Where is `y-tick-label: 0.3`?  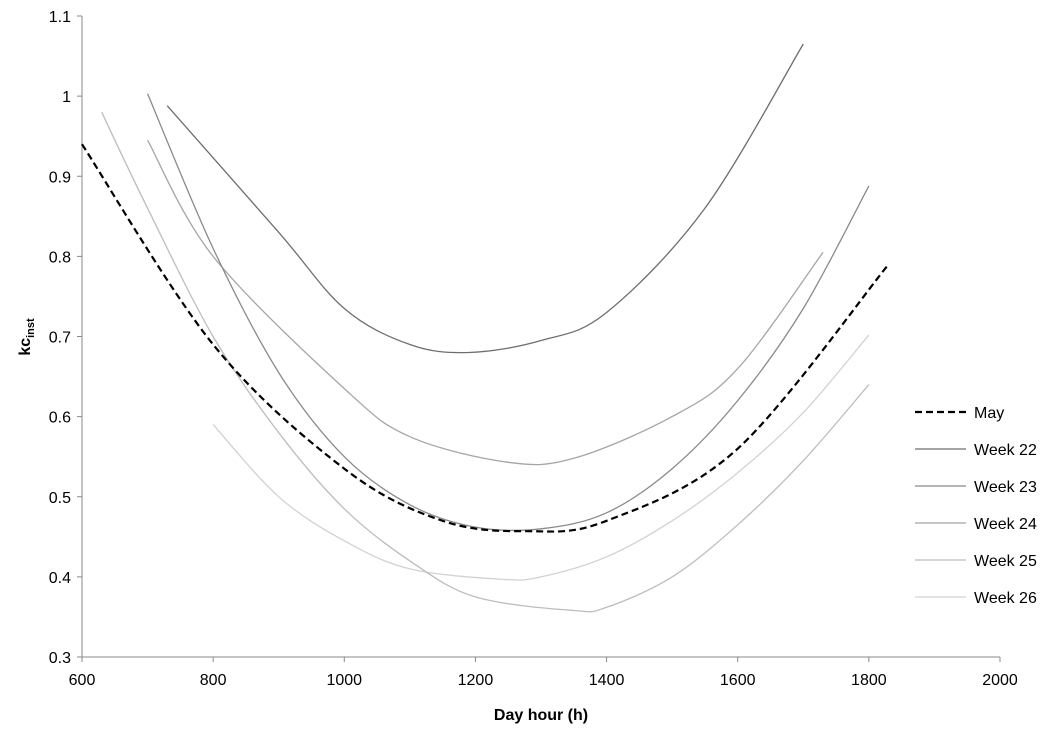 y-tick-label: 0.3 is located at coordinates (60, 658).